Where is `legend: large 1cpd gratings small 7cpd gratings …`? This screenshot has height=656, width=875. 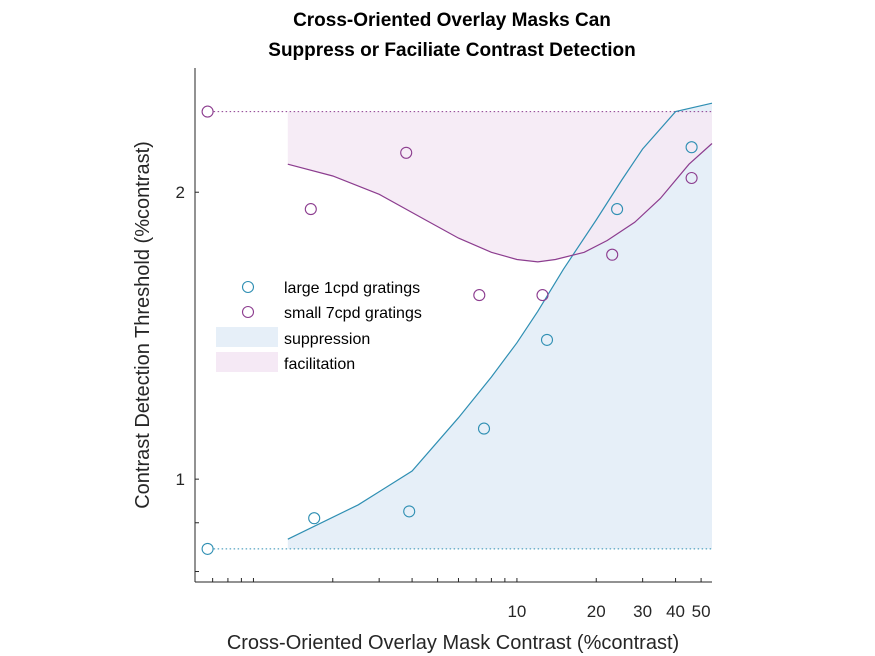
legend: large 1cpd gratings small 7cpd gratings … is located at coordinates (319, 326).